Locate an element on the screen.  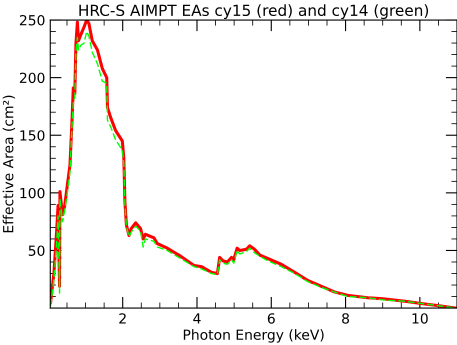
x-tick-label: 10 is located at coordinates (420, 318).